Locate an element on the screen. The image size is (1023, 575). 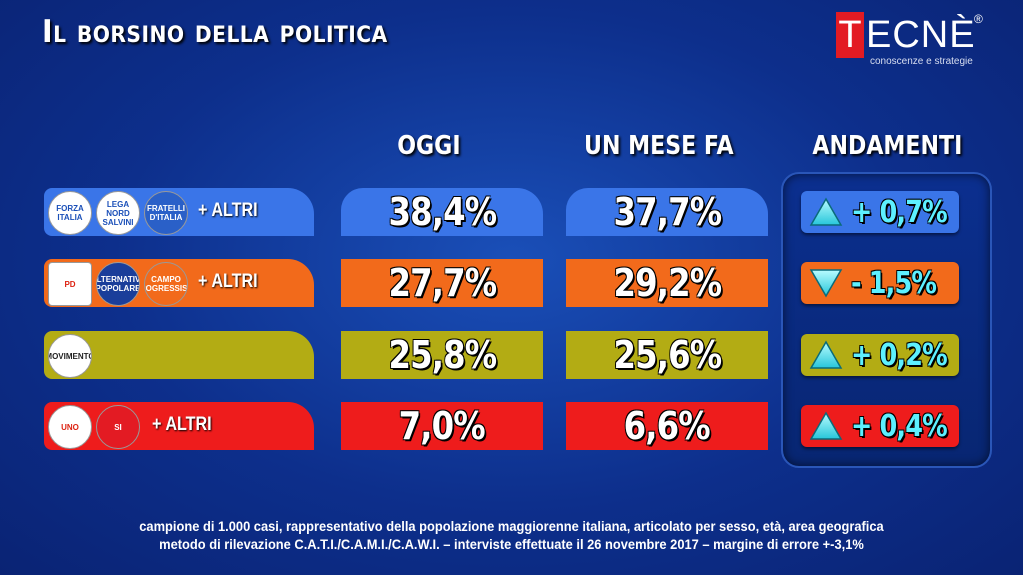
value-month-ago: 6,6% is located at coordinates (667, 426).